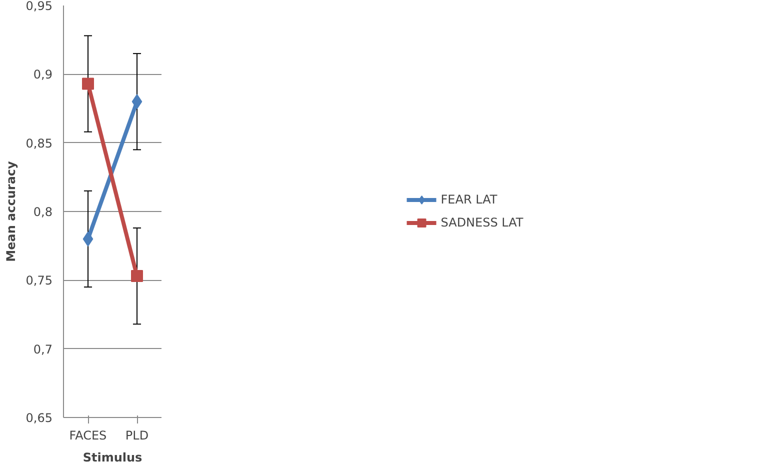 This screenshot has height=467, width=768. What do you see at coordinates (137, 435) in the screenshot?
I see `x-tick-label: PLD` at bounding box center [137, 435].